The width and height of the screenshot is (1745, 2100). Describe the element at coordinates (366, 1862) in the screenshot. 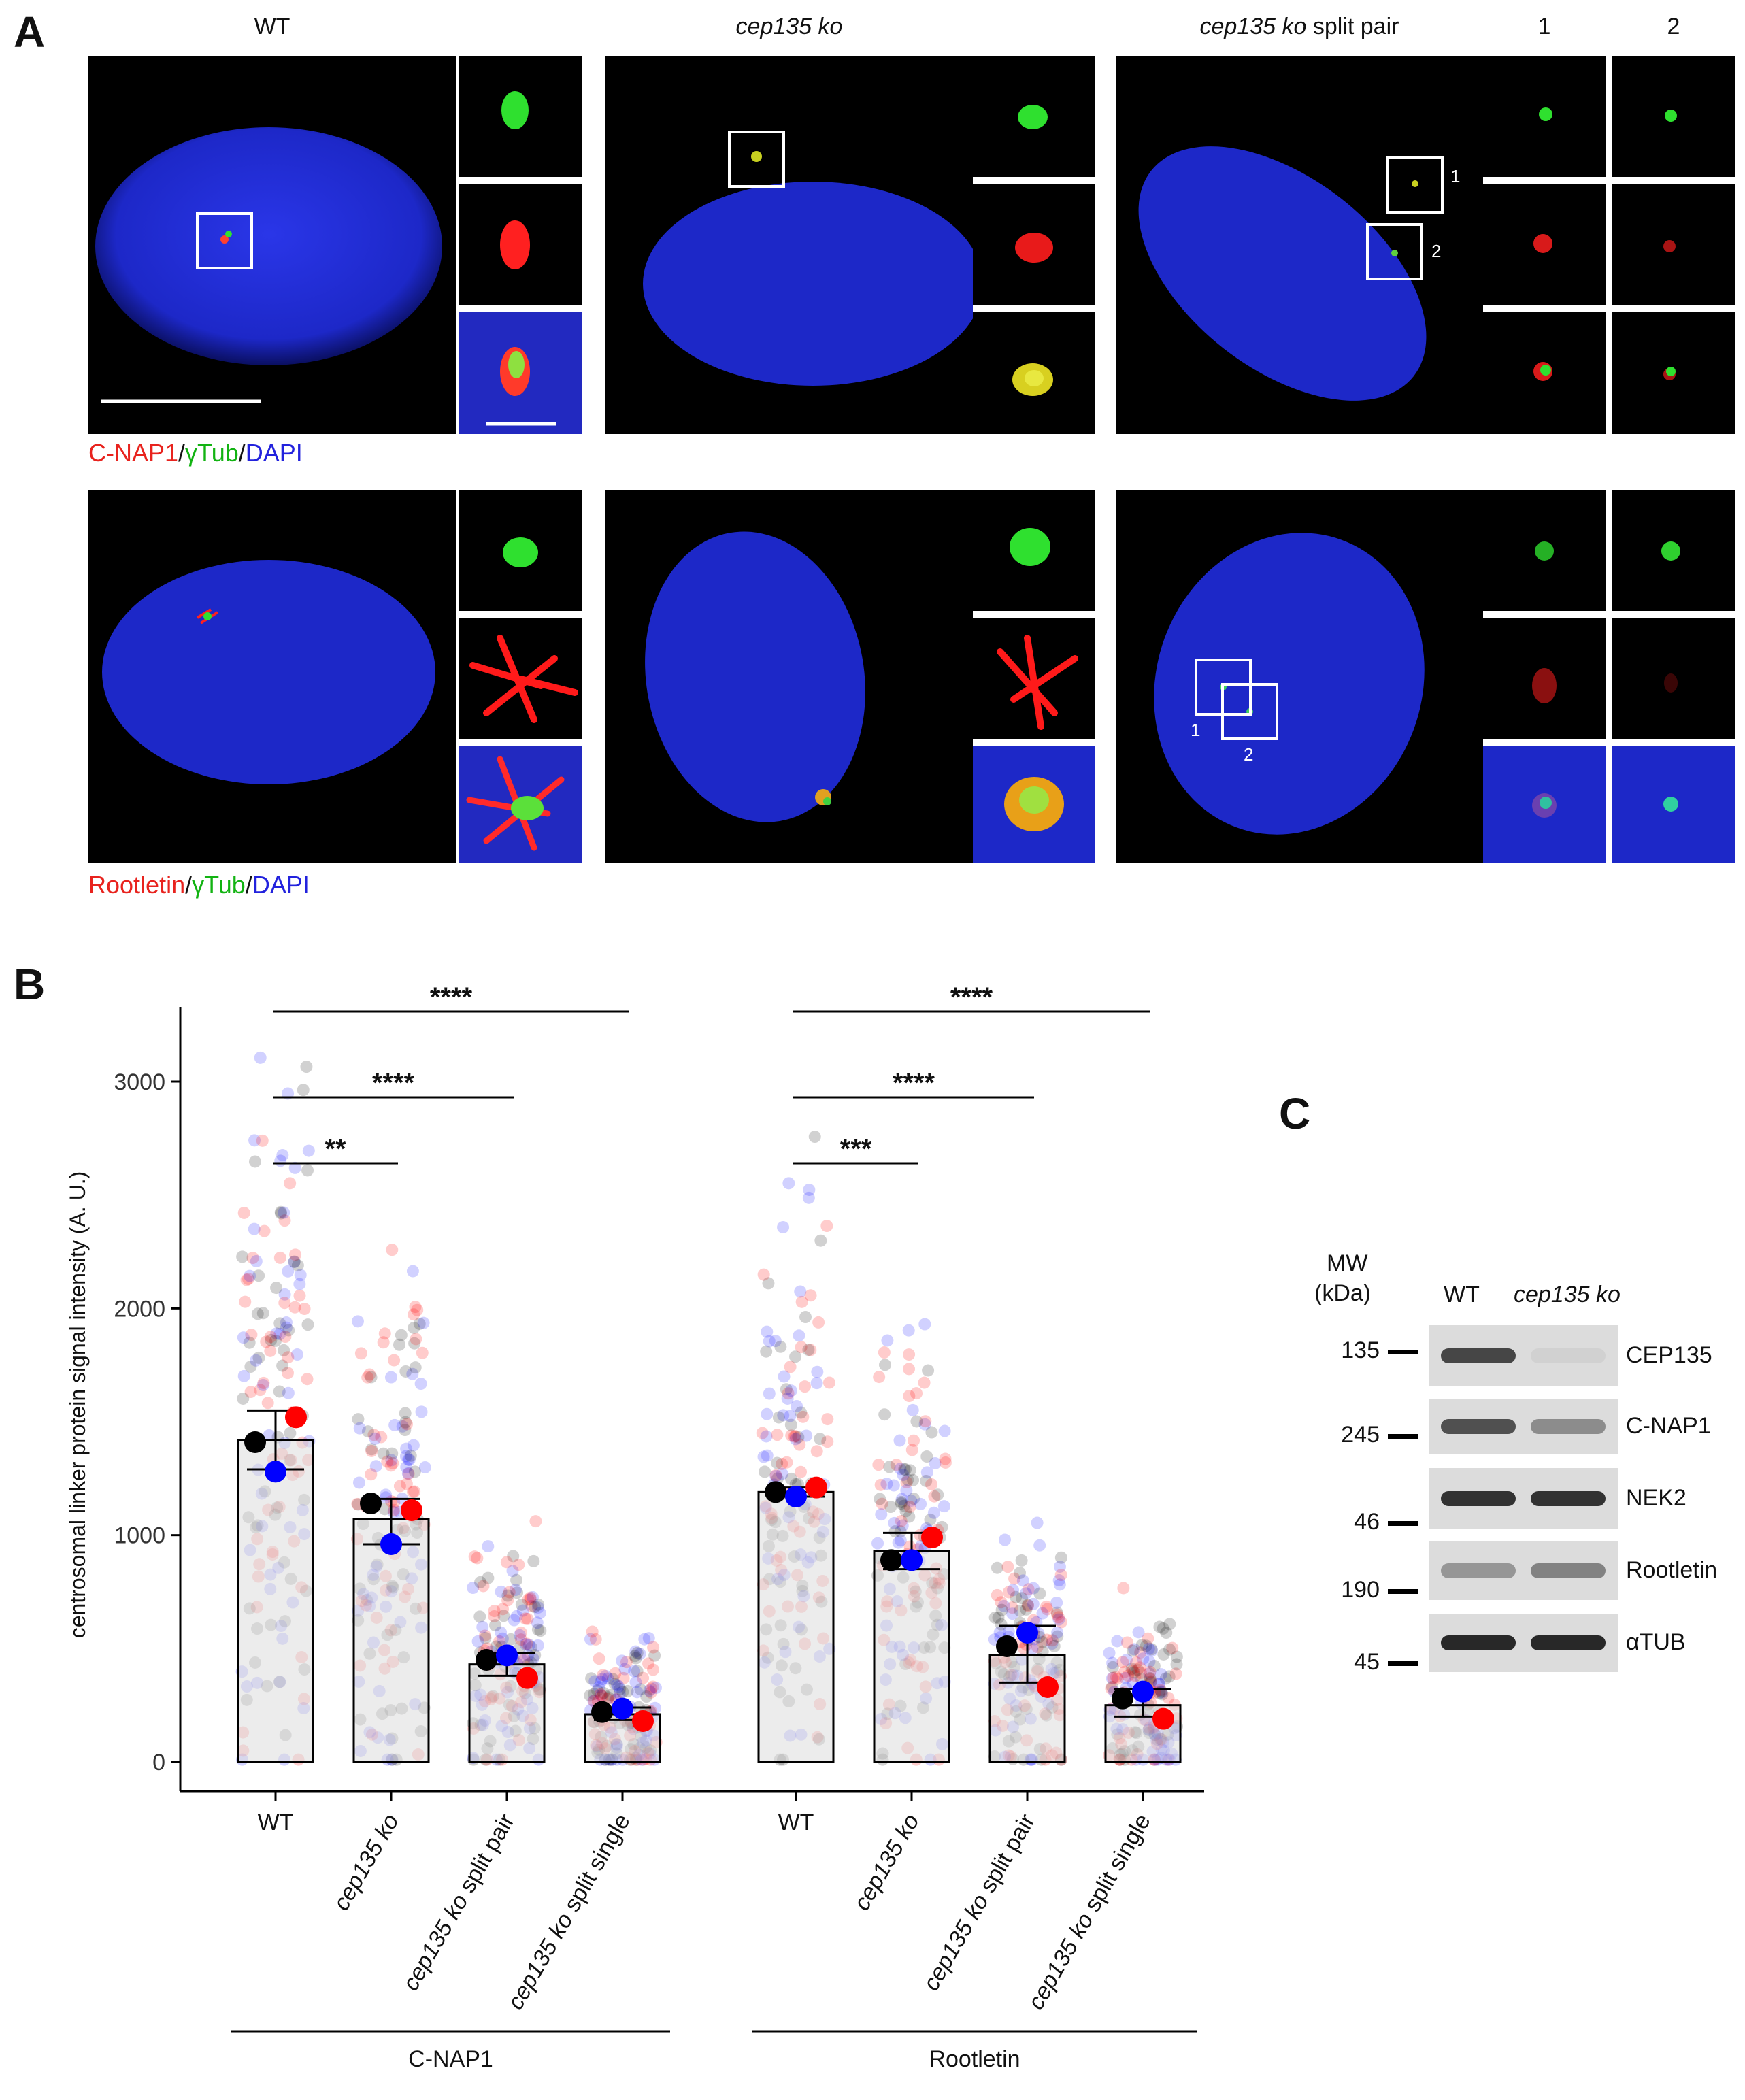

I see `x-tick-label: cep135 ko` at that location.